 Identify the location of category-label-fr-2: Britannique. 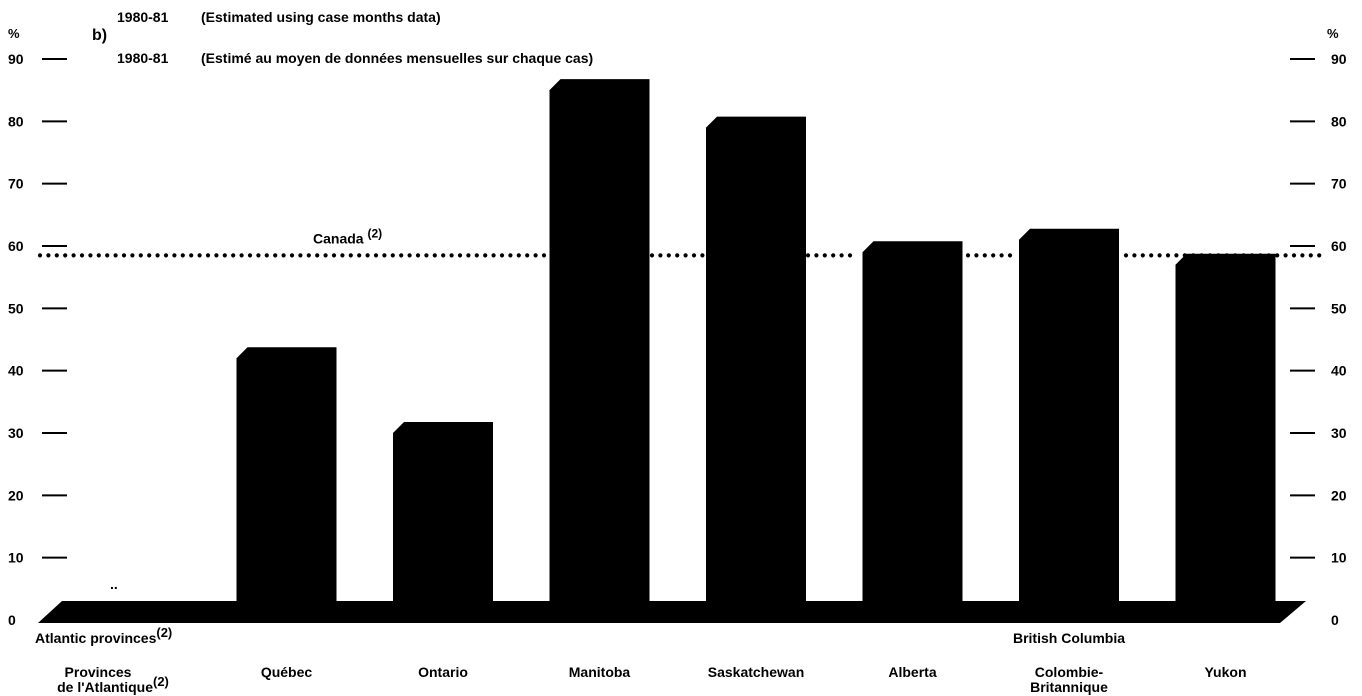
(1069, 687).